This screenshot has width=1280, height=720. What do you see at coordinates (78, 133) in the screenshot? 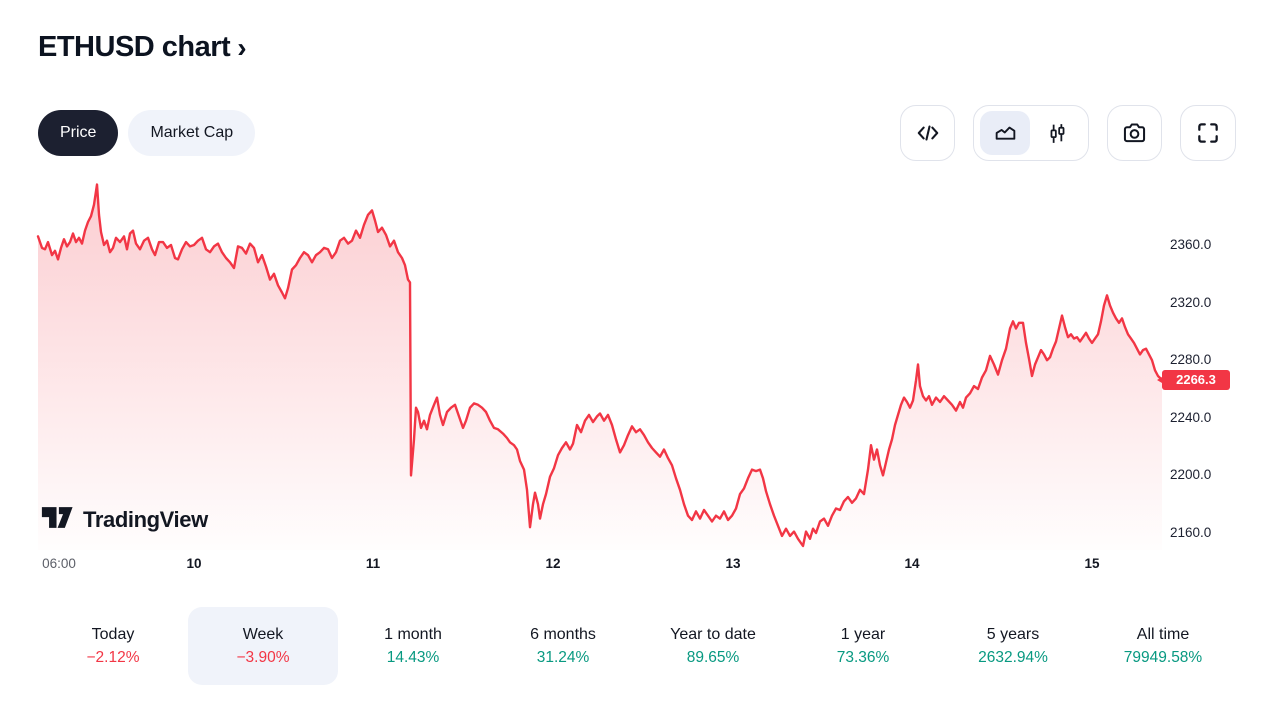
I see `tab-price: Price` at bounding box center [78, 133].